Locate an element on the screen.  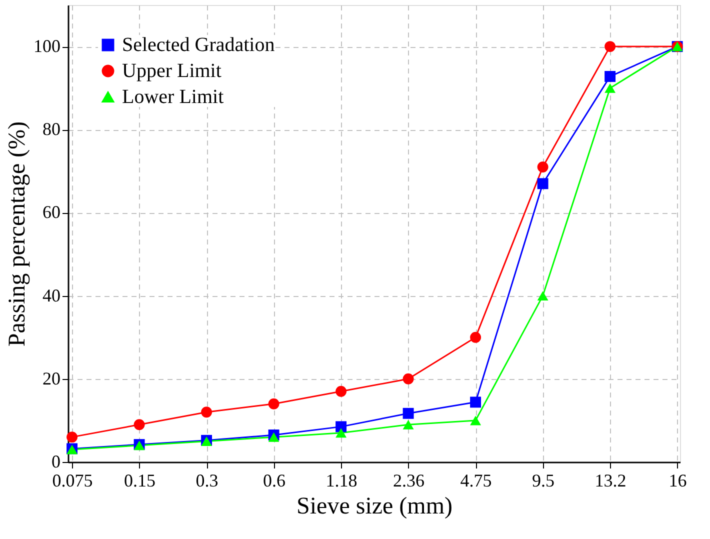
legend-label: Selected Gradation is located at coordinates (198, 45).